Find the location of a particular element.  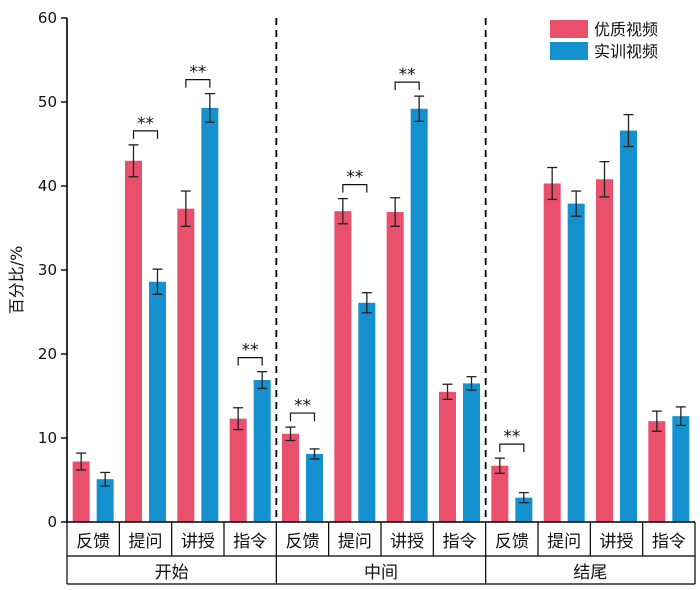

y-tick-label: 40 is located at coordinates (47, 186).